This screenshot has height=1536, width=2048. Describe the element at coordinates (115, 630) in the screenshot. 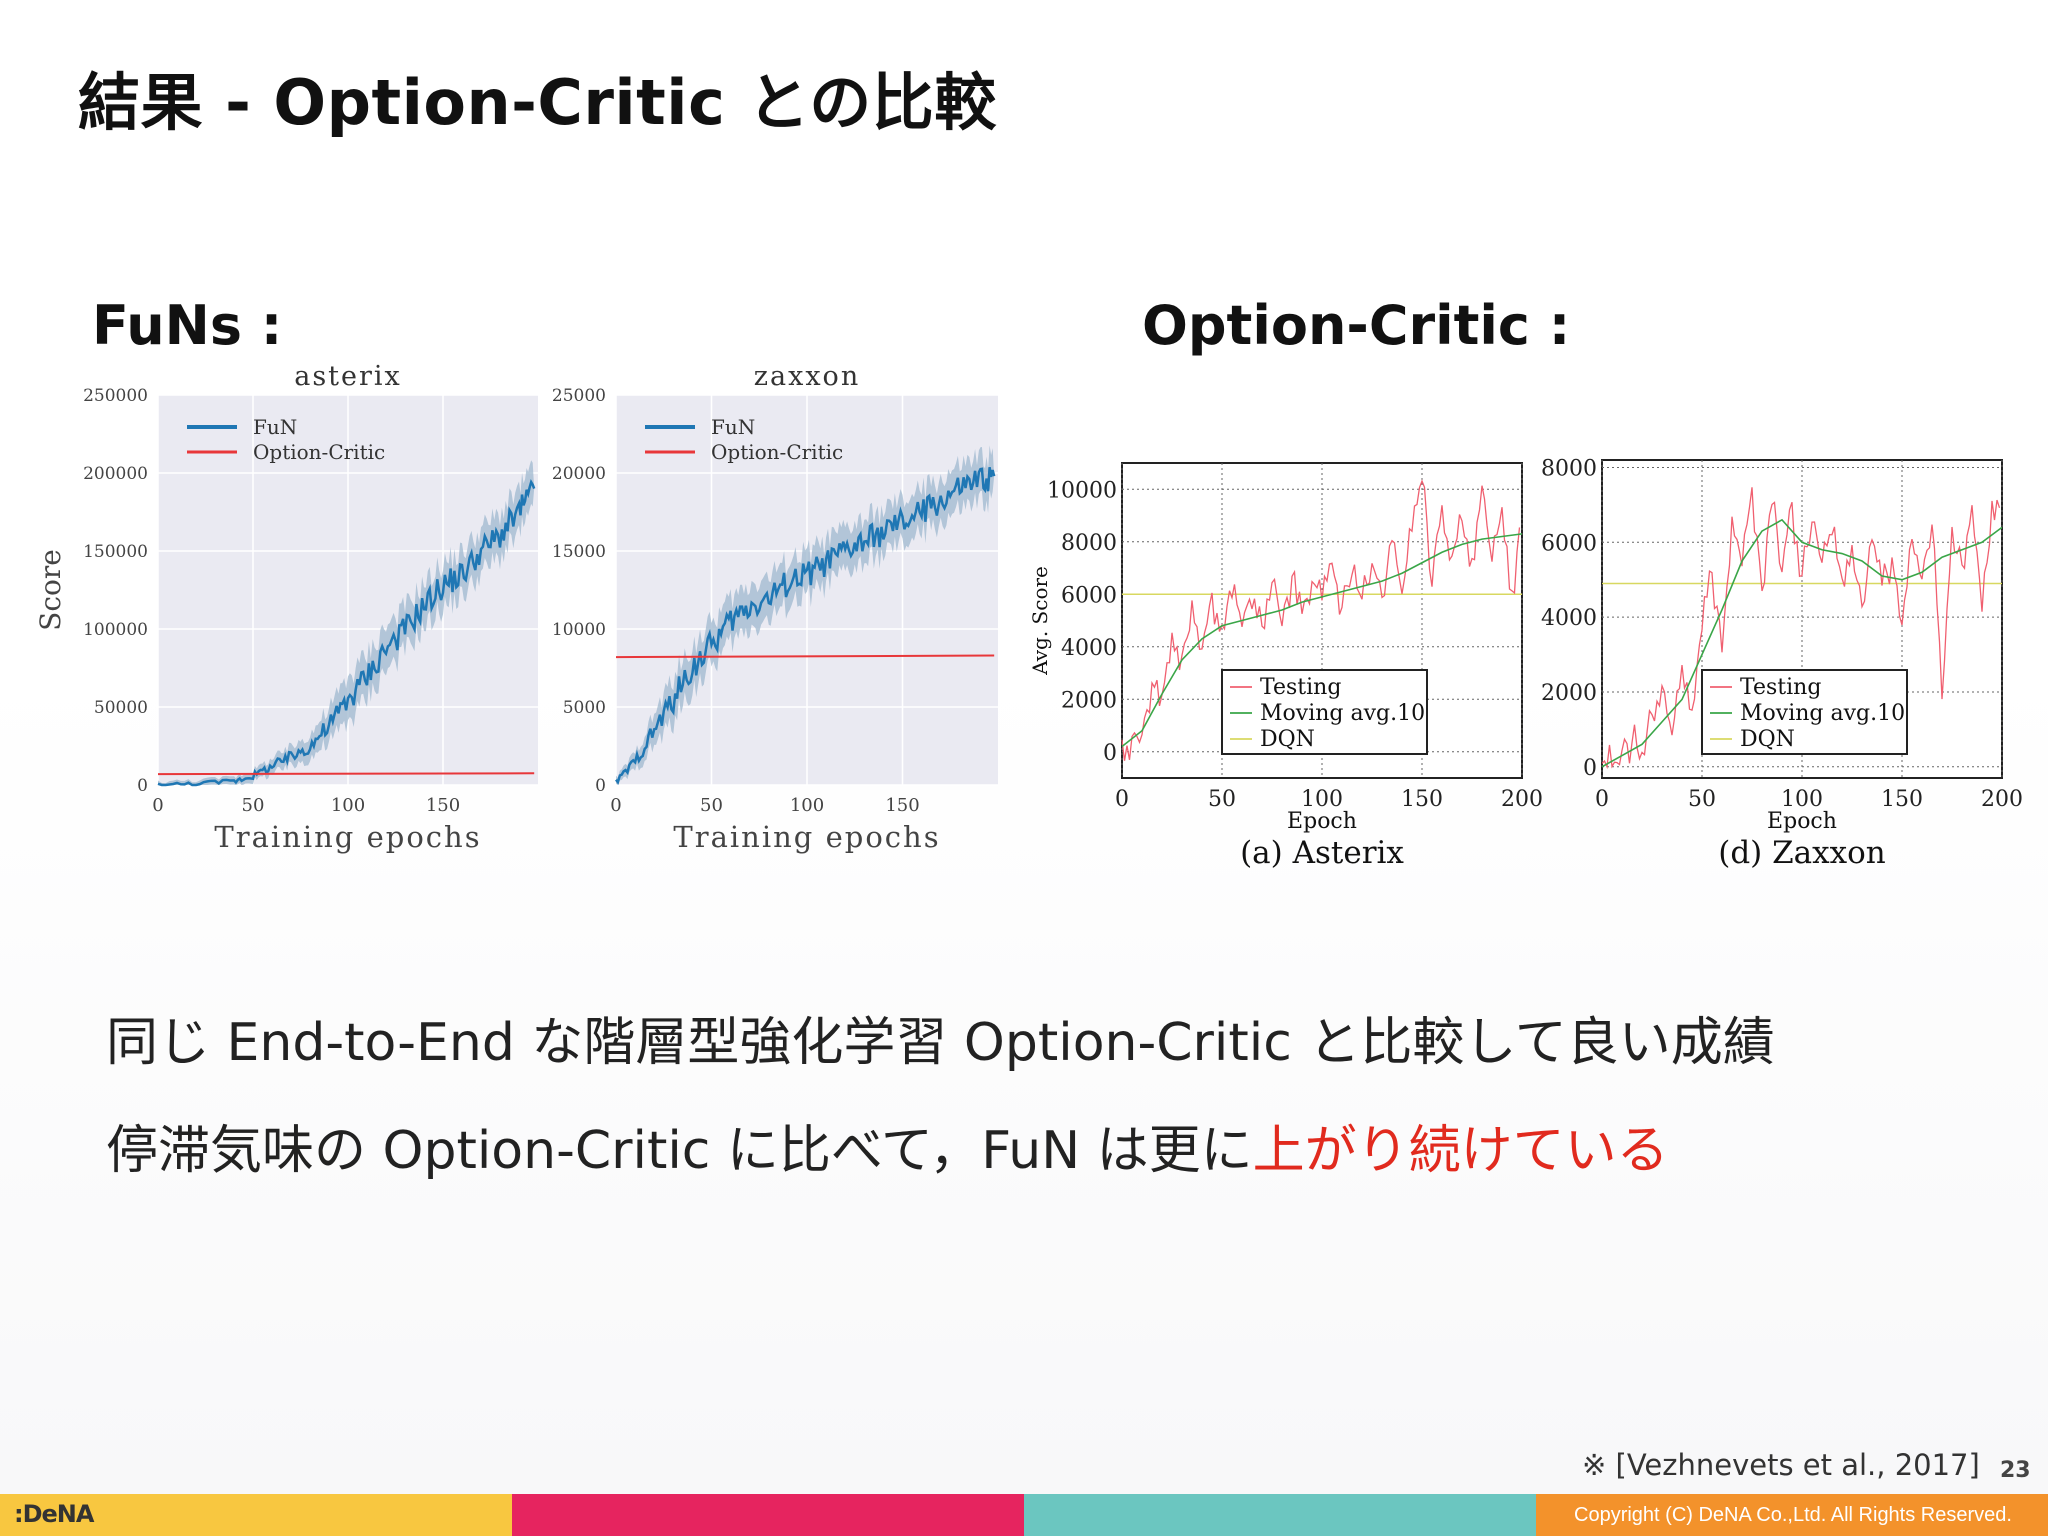

I see `y-tick-label: 100000` at that location.